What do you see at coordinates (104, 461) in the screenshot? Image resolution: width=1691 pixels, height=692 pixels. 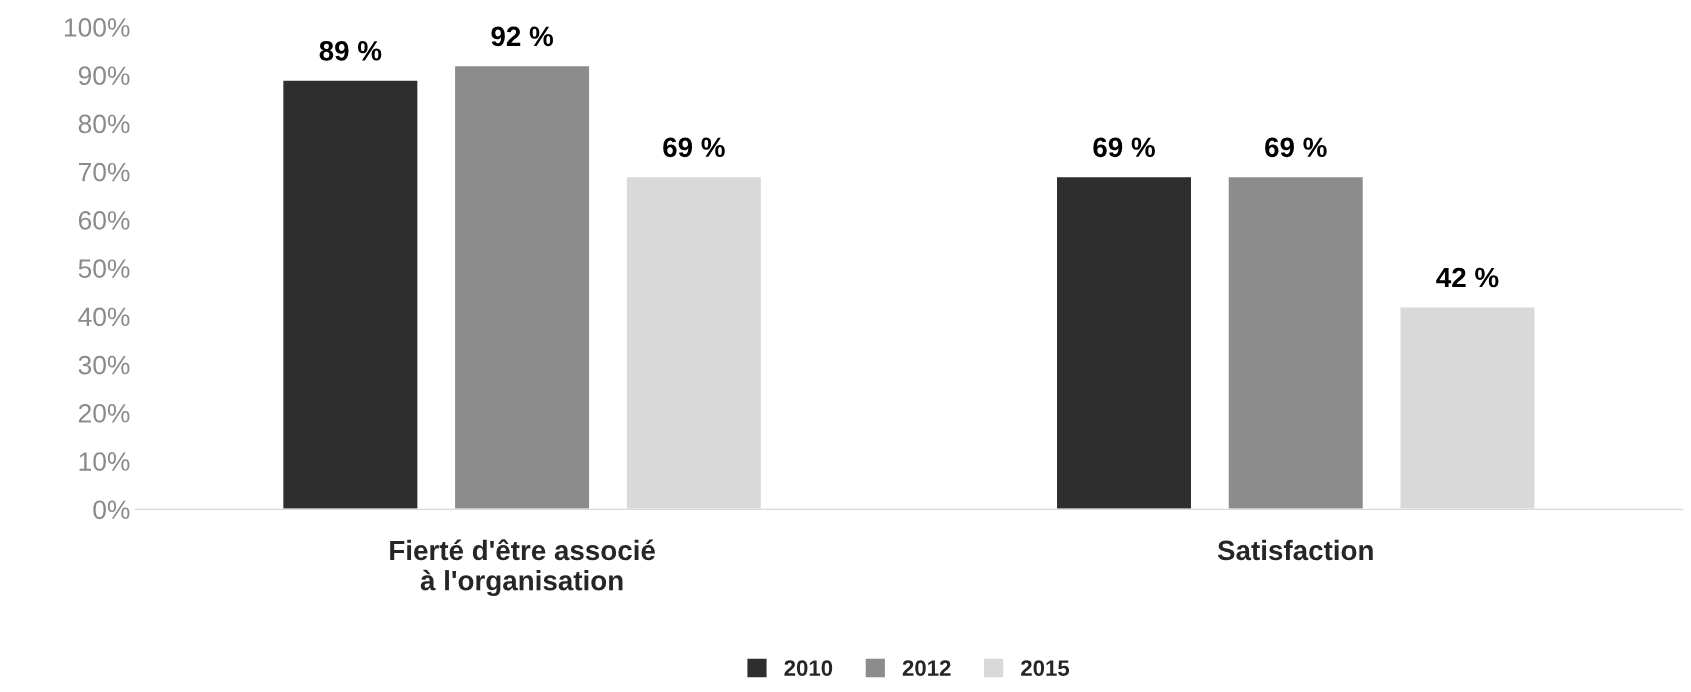 I see `y-tick-label: 10%` at bounding box center [104, 461].